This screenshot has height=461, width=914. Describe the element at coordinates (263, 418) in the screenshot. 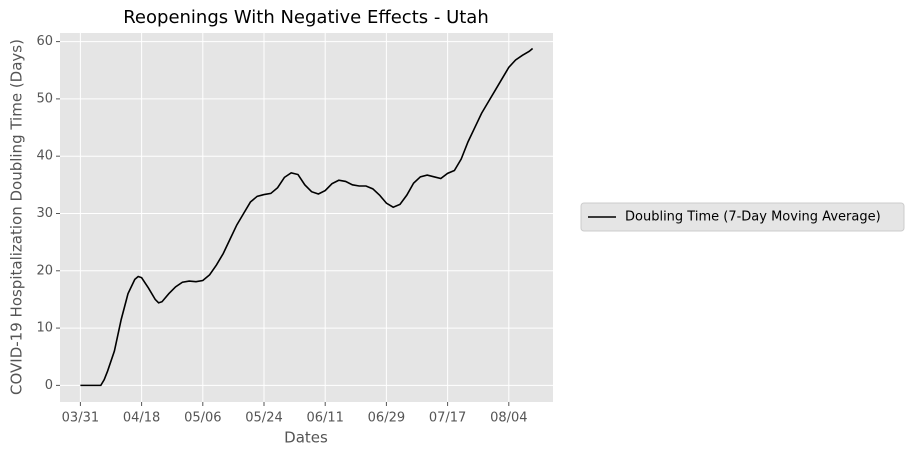

I see `x-tick-label: 05/24` at that location.